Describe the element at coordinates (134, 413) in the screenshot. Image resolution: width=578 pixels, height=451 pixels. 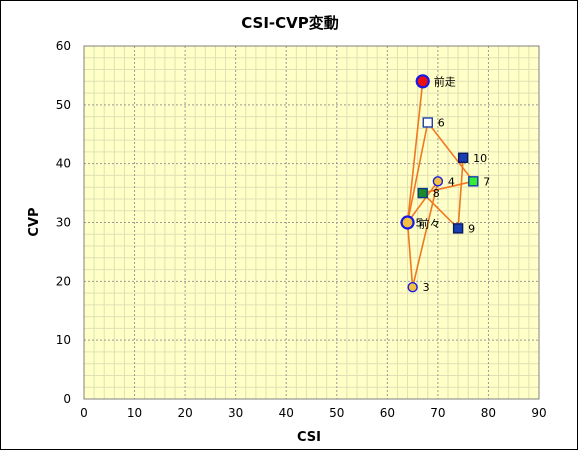
I see `x-tick-label: 10` at that location.